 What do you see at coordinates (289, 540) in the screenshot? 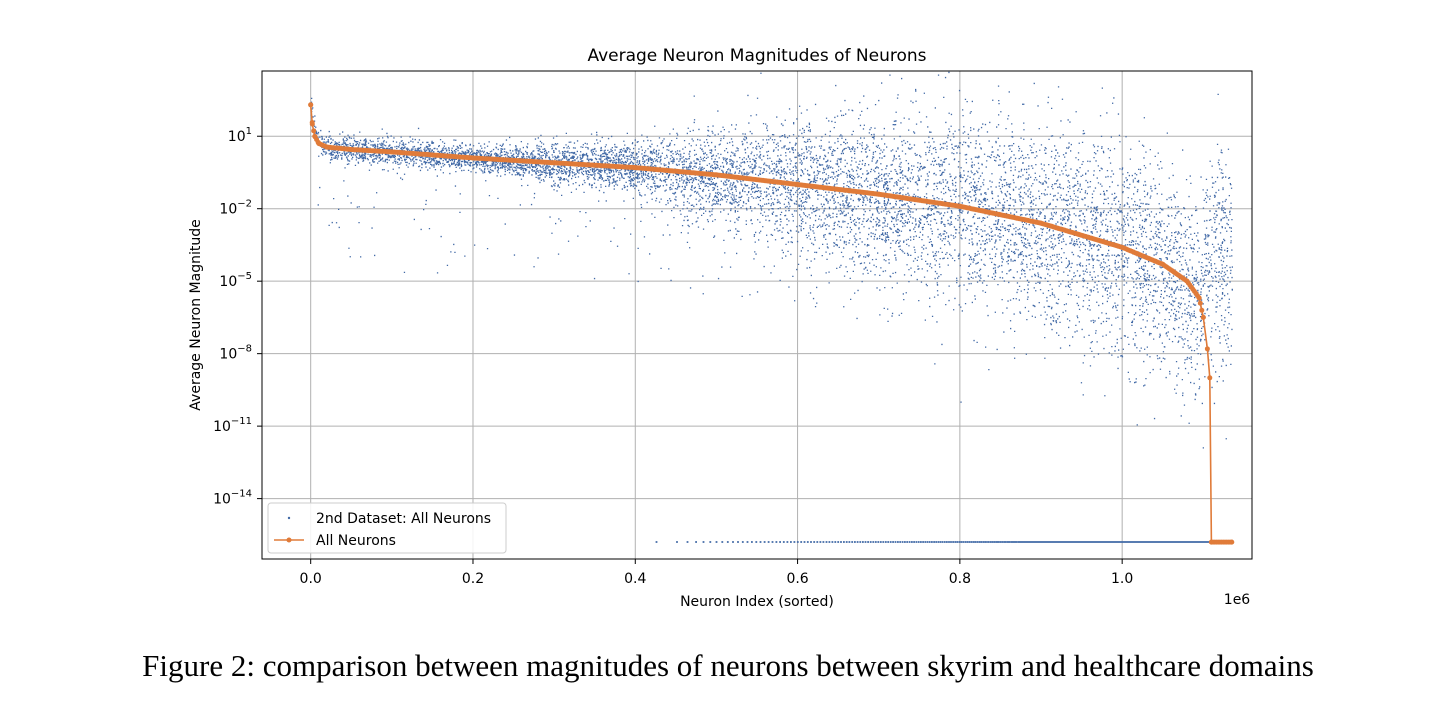
I see `legend-line-marker` at bounding box center [289, 540].